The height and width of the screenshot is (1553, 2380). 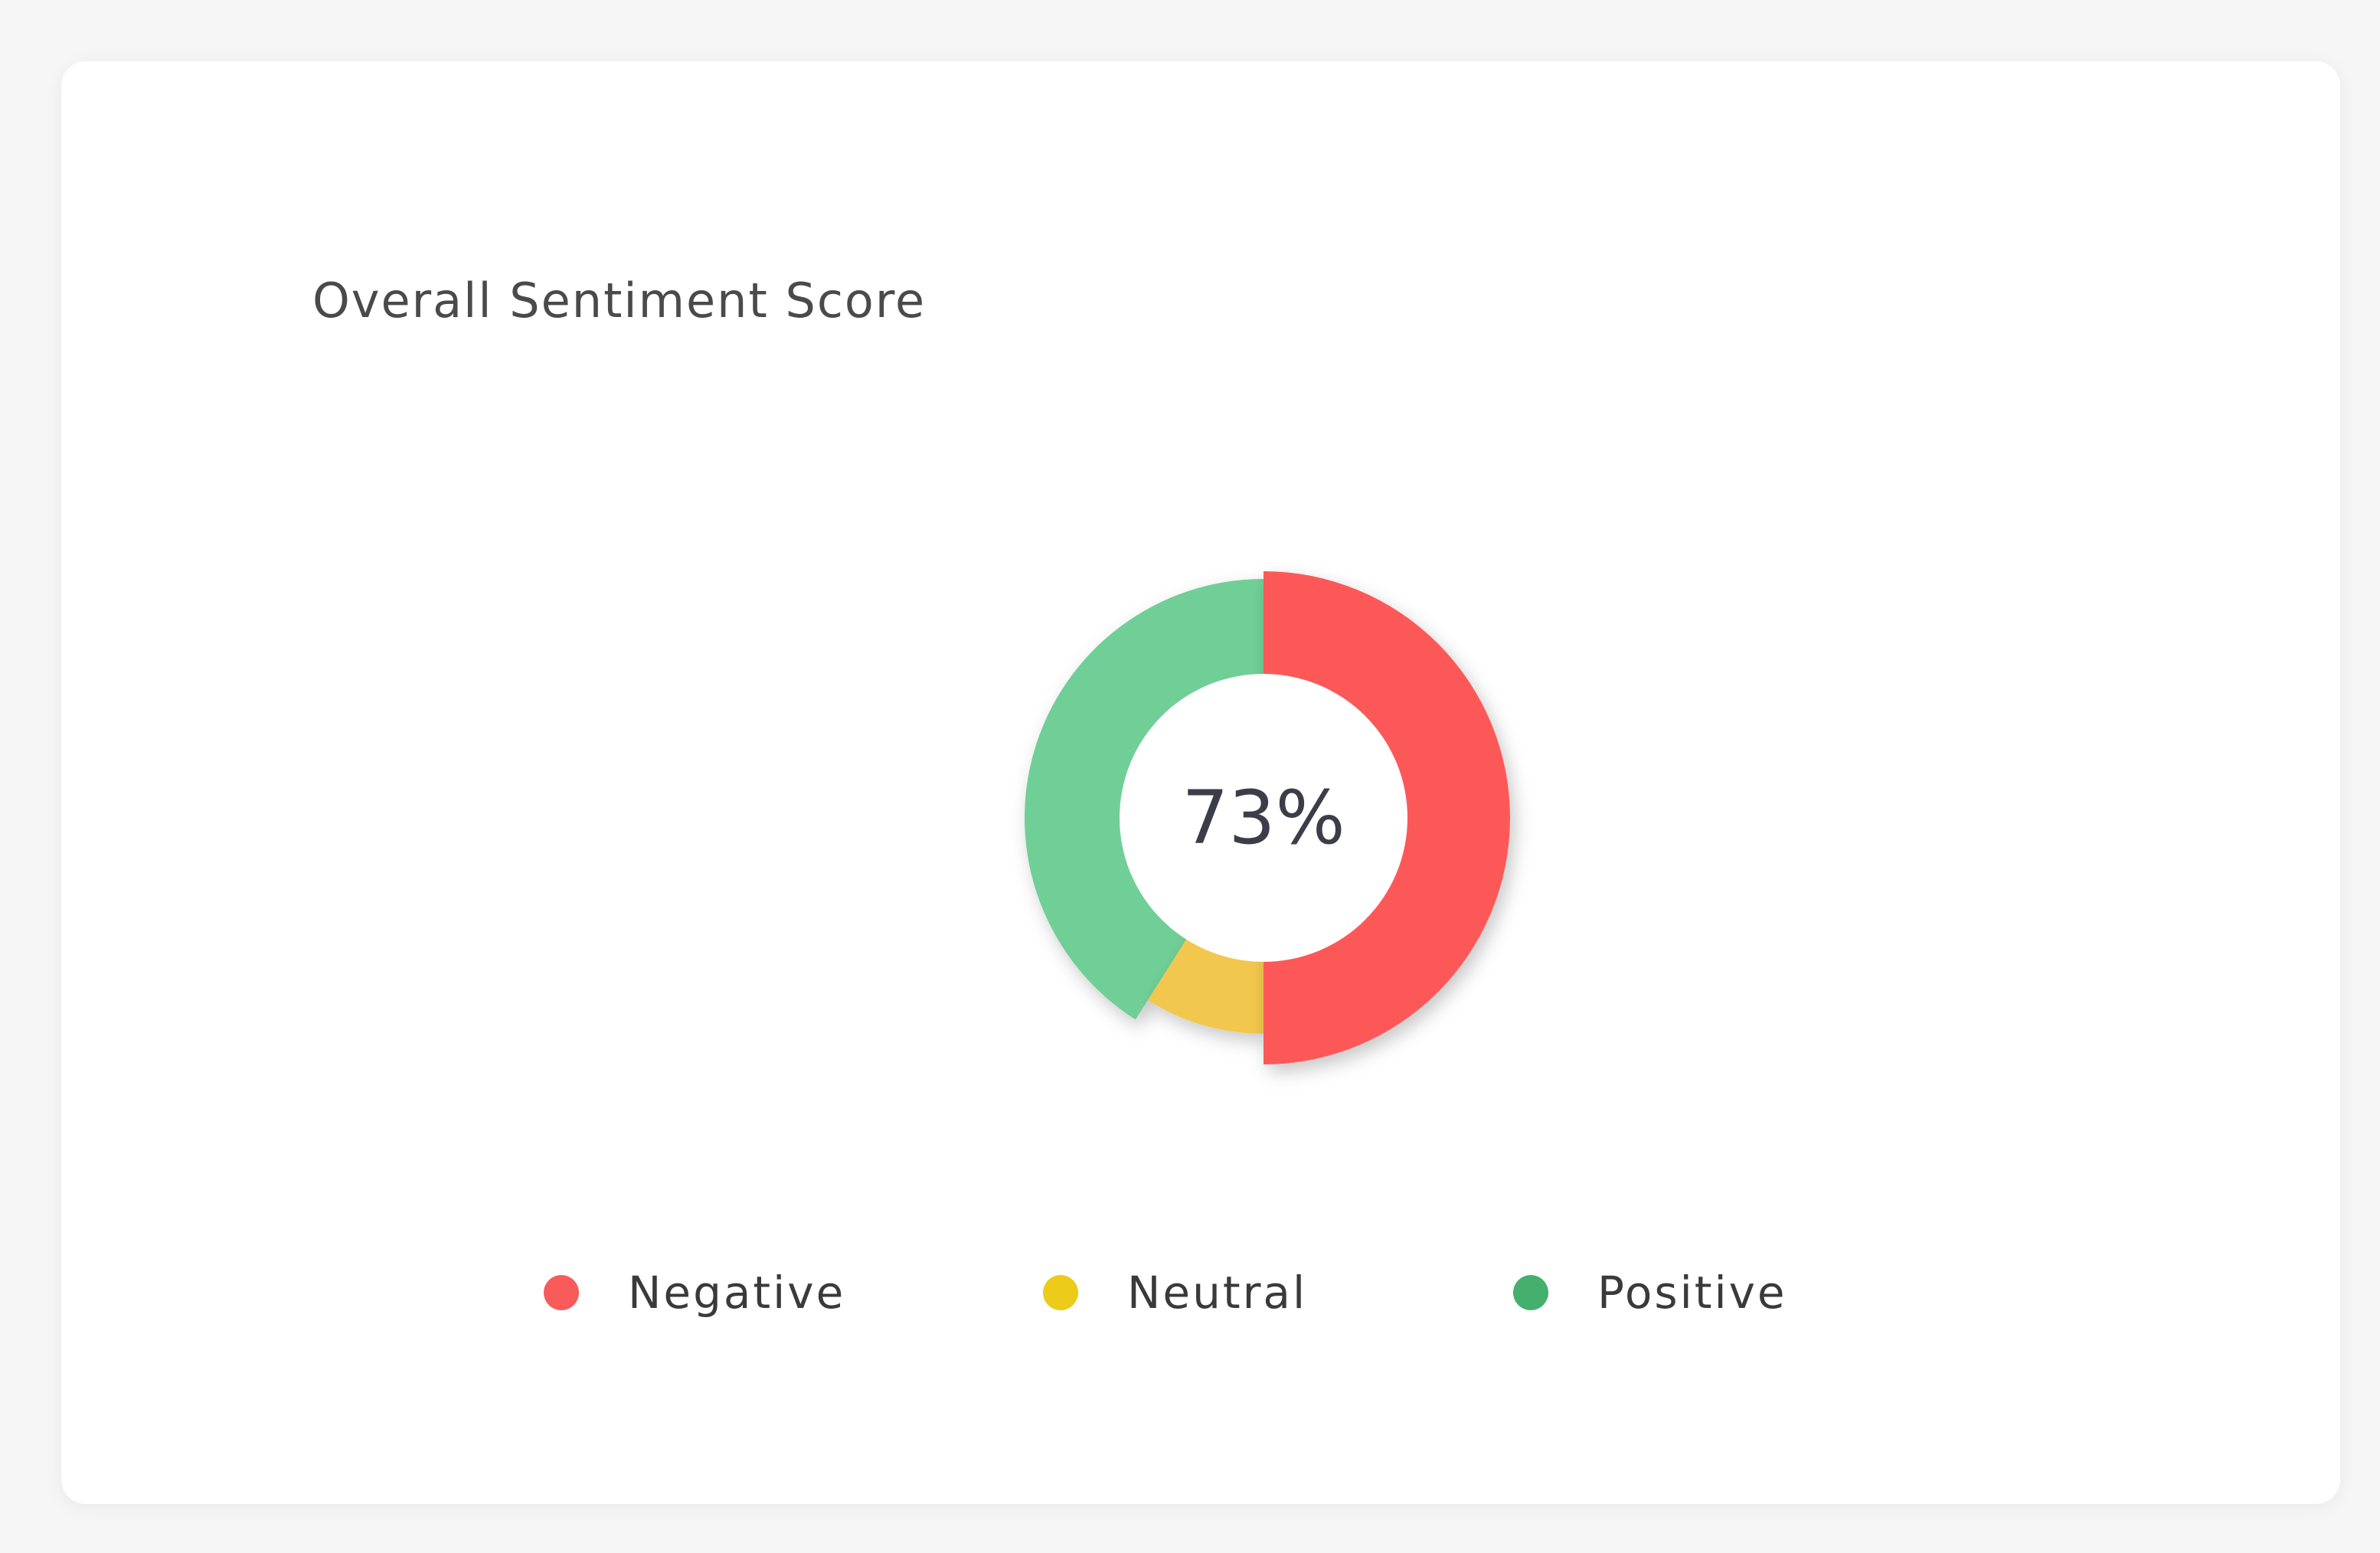 What do you see at coordinates (561, 1292) in the screenshot?
I see `negative-dot-icon` at bounding box center [561, 1292].